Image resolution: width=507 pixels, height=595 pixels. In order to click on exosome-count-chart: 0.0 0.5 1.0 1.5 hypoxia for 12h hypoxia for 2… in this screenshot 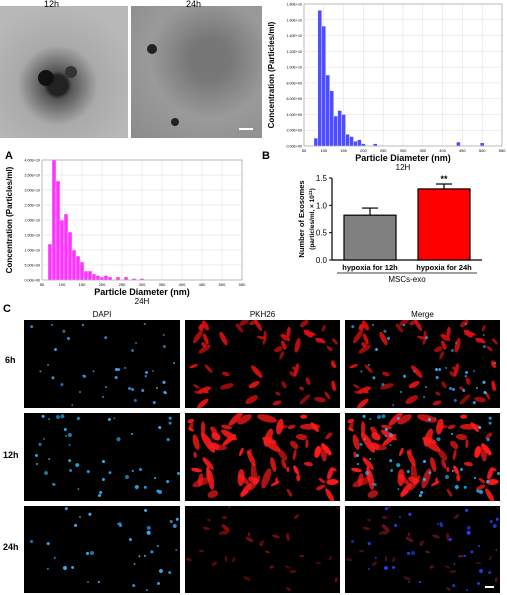, I will do `click(389, 229)`.